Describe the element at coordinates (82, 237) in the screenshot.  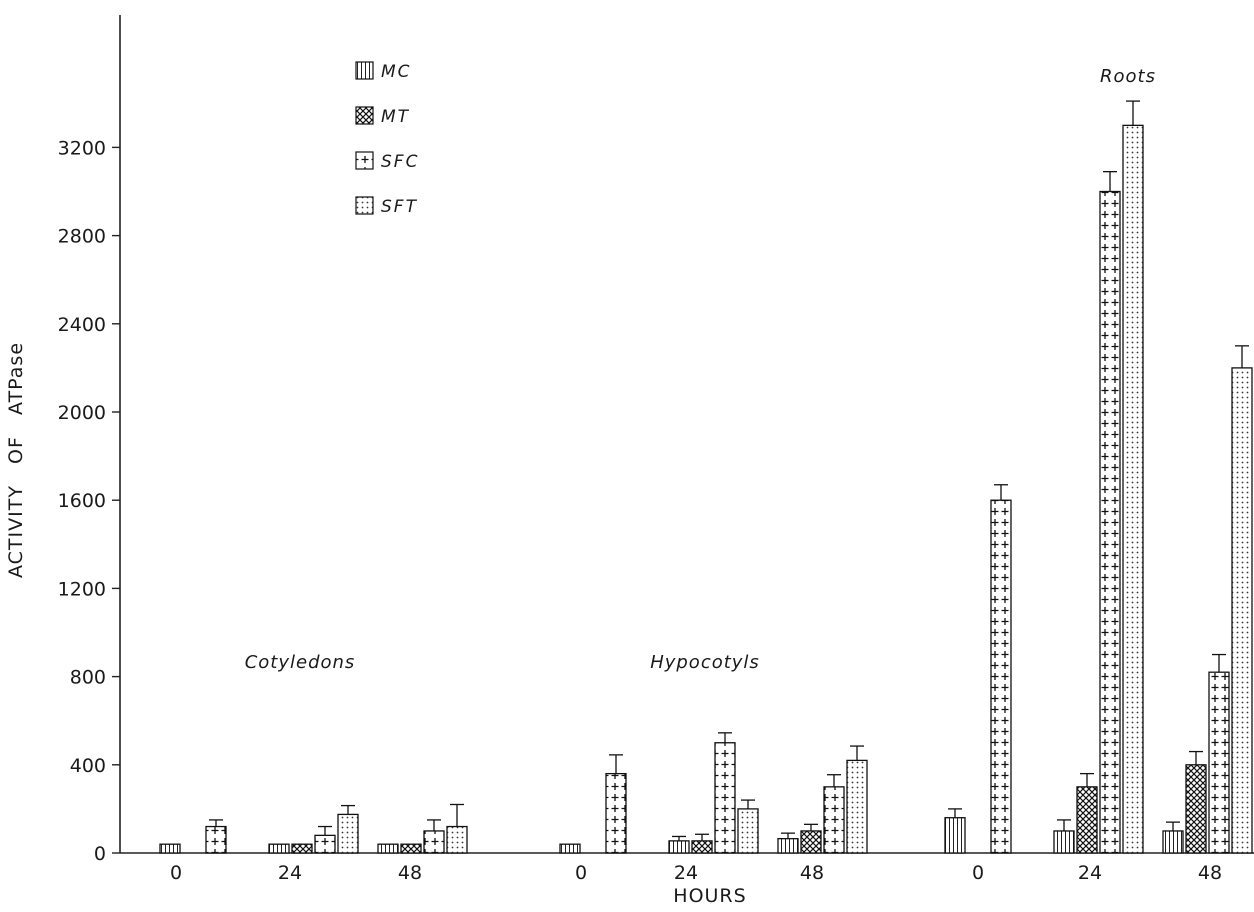
I see `y-tick-label: 2800` at that location.